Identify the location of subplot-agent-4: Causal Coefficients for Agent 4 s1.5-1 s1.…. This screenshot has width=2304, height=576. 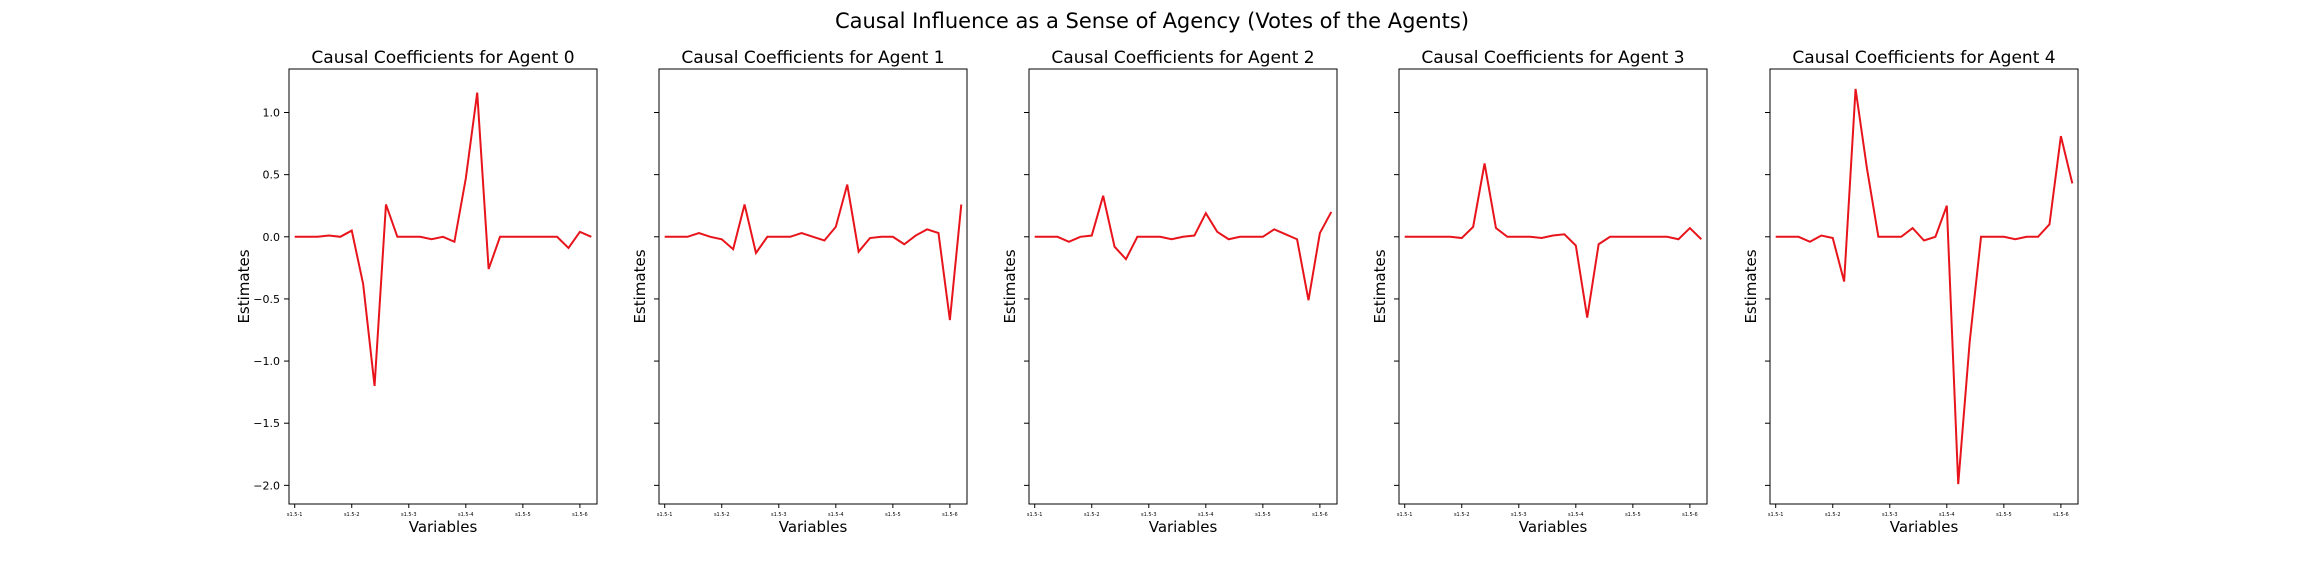
(1910, 292).